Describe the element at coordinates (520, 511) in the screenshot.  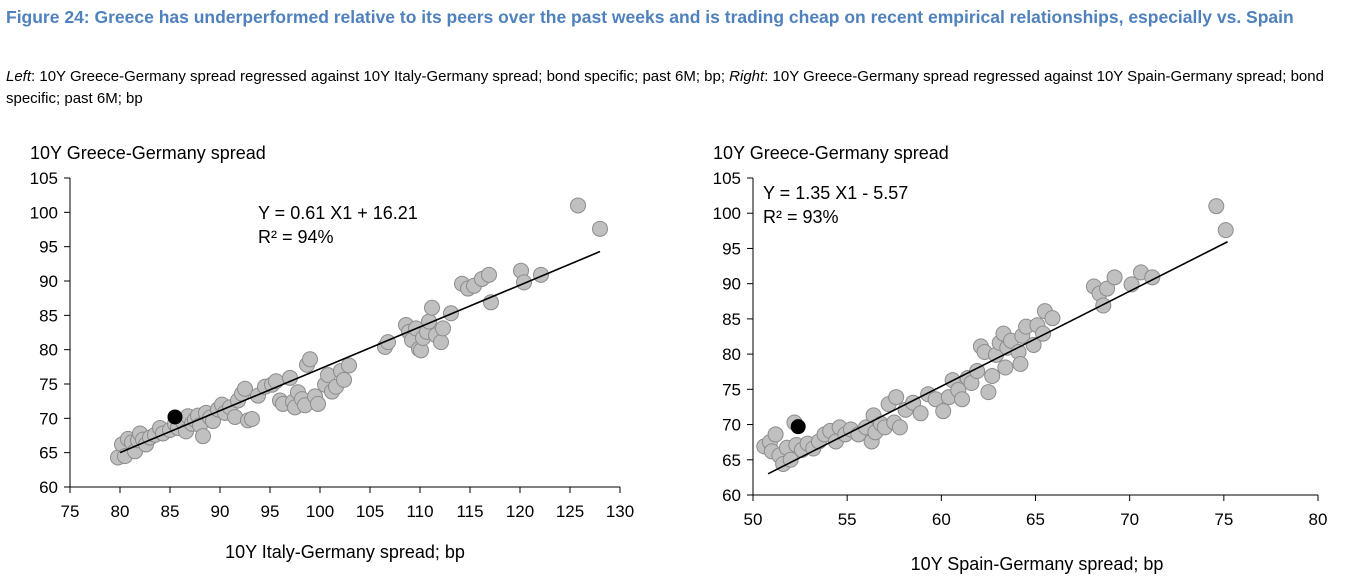
I see `x-tick-label: 120` at that location.